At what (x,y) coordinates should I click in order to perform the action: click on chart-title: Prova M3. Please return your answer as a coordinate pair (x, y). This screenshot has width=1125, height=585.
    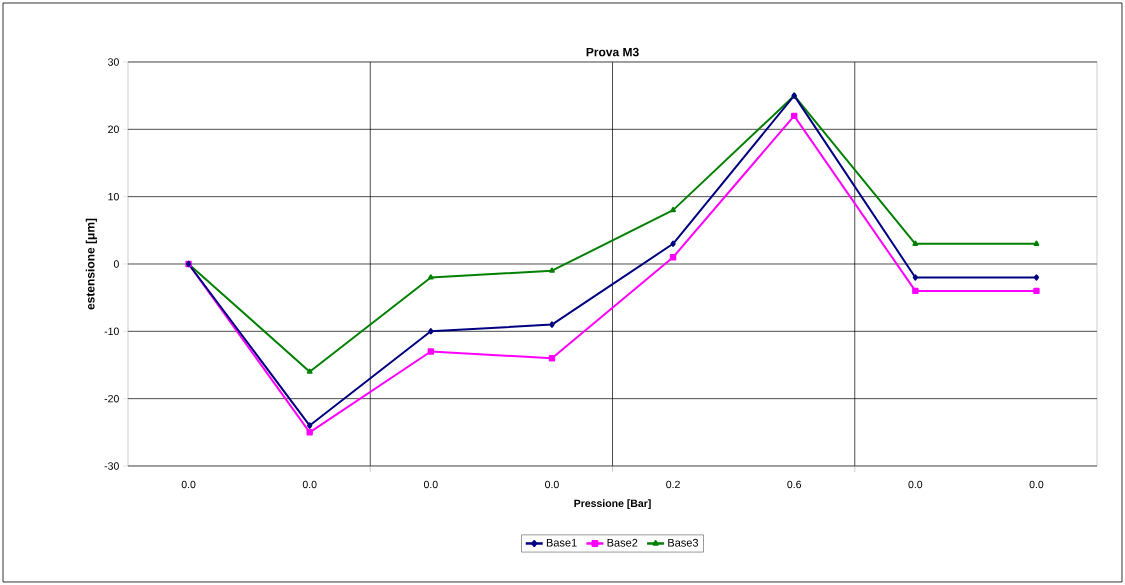
    Looking at the image, I should click on (612, 52).